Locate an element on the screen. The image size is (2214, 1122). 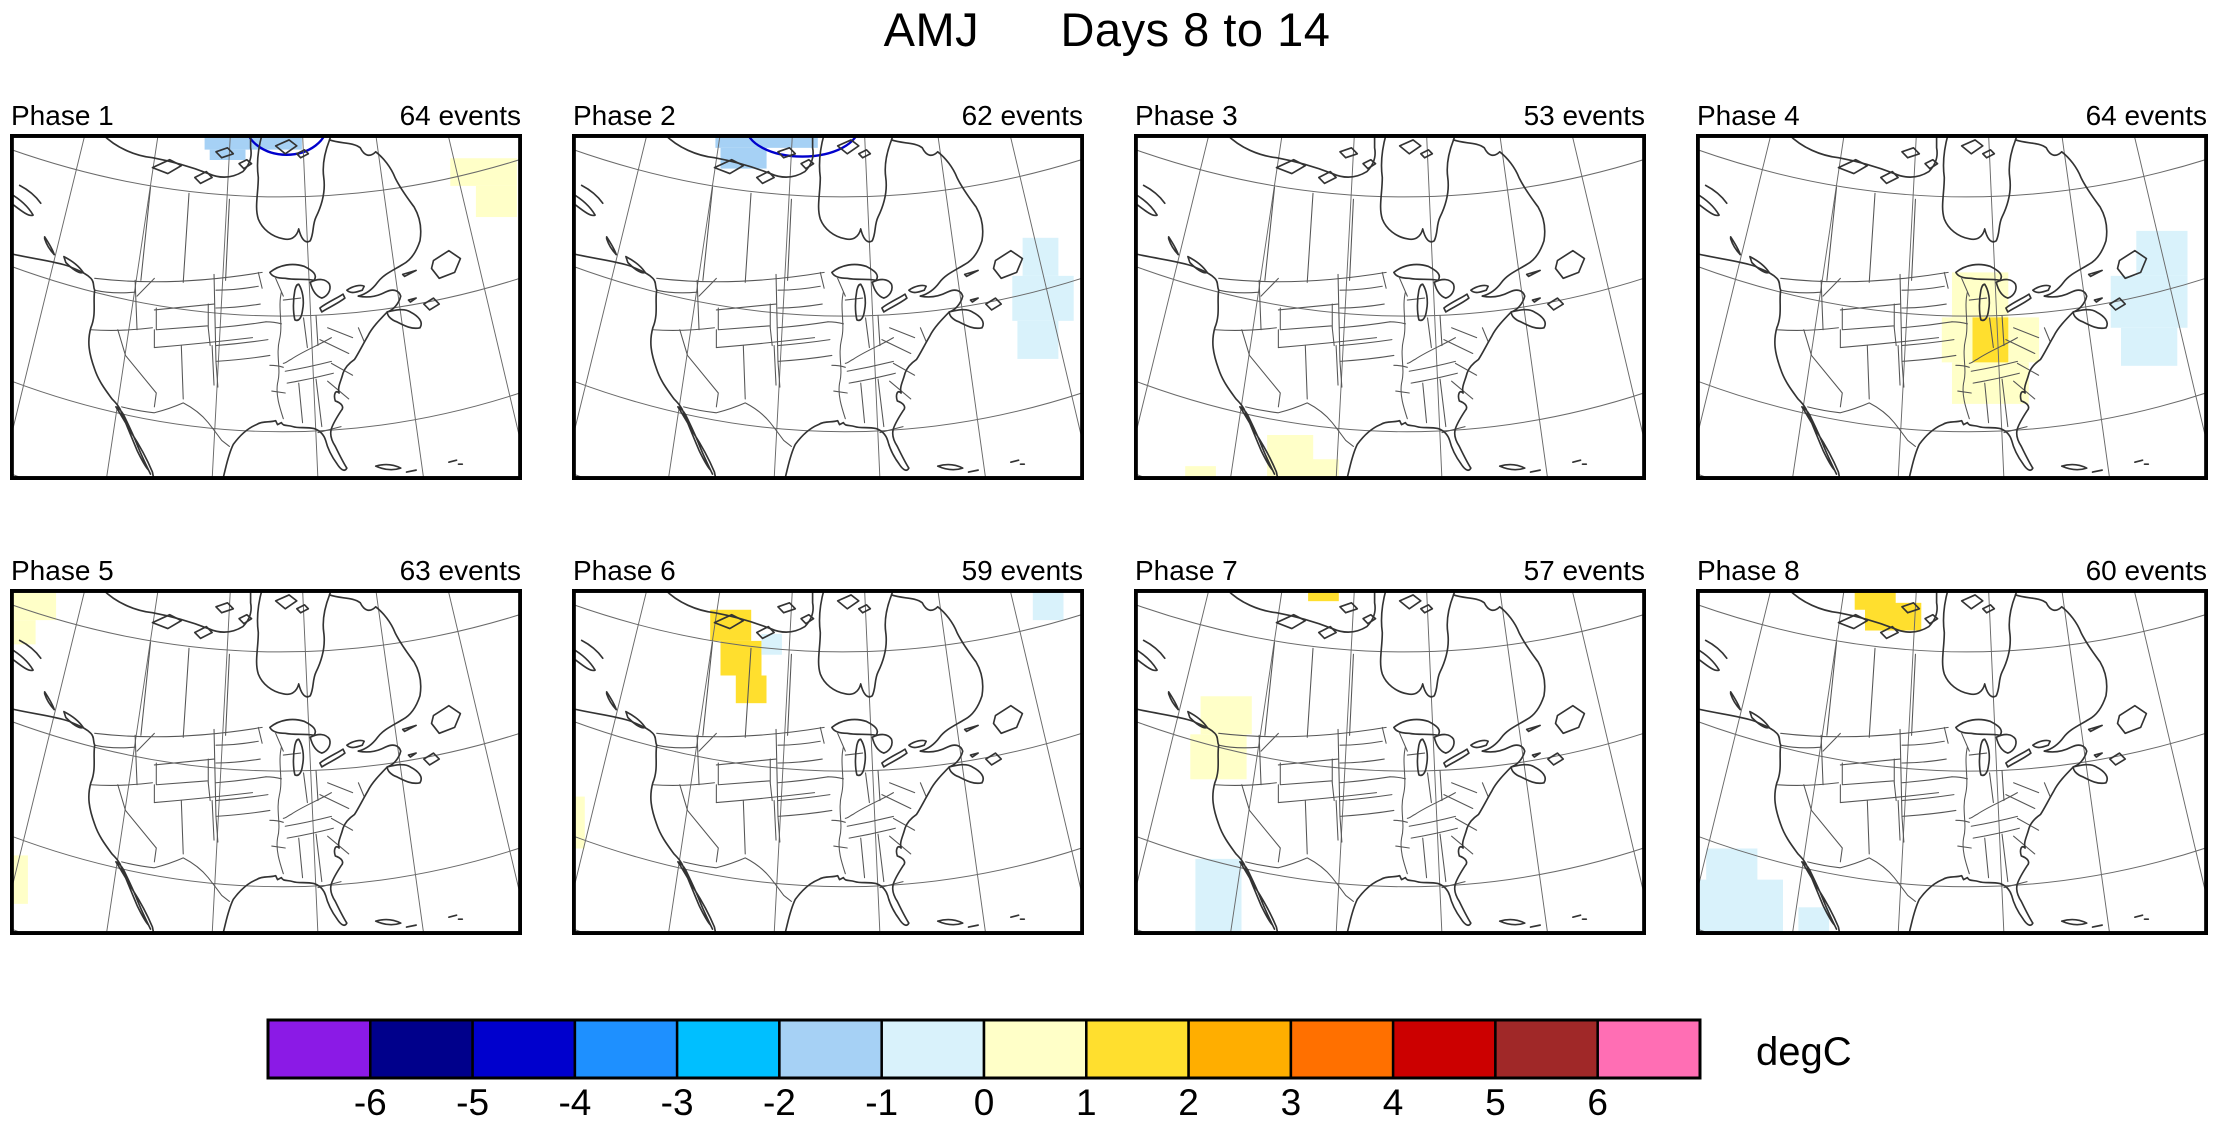
svg-text: 4 is located at coordinates (1393, 1101).